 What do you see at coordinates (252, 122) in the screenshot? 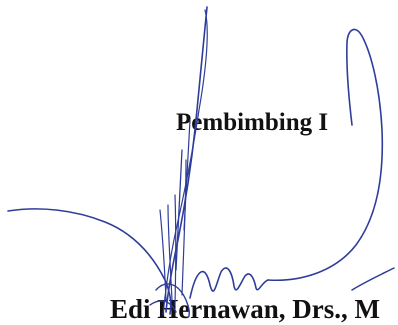
I see `role-title: Pembimbing I` at bounding box center [252, 122].